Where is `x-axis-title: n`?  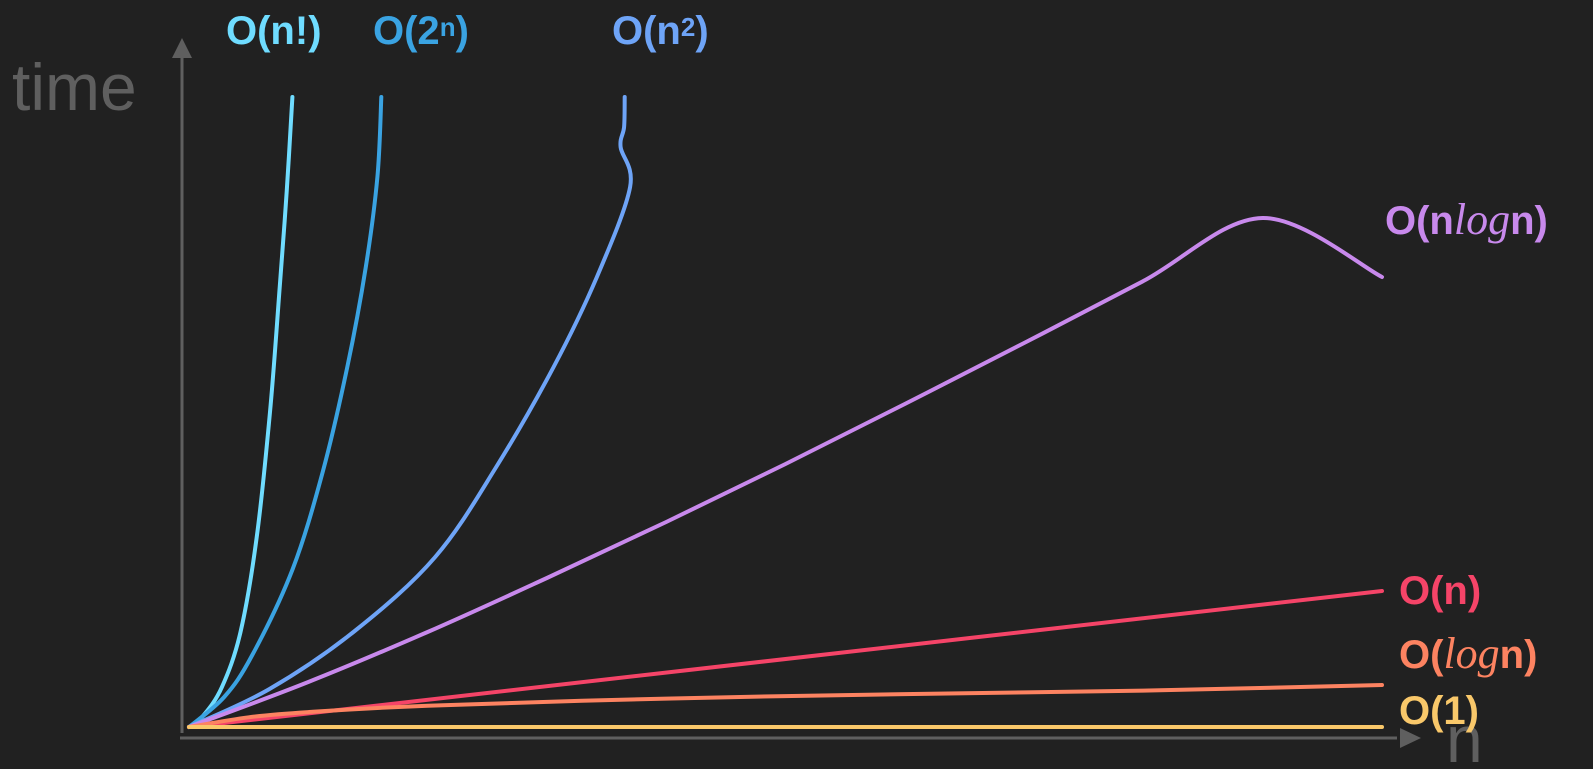
x-axis-title: n is located at coordinates (1464, 735).